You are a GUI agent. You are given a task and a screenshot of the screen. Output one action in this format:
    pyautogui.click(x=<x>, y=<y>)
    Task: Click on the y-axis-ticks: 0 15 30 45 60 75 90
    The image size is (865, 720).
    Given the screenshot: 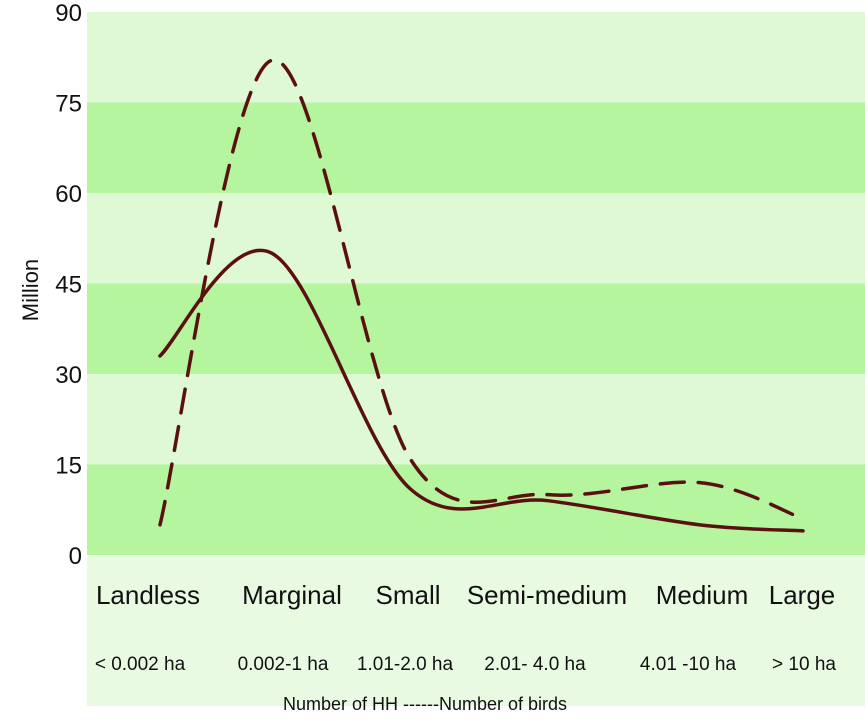 What is the action you would take?
    pyautogui.click(x=68, y=285)
    